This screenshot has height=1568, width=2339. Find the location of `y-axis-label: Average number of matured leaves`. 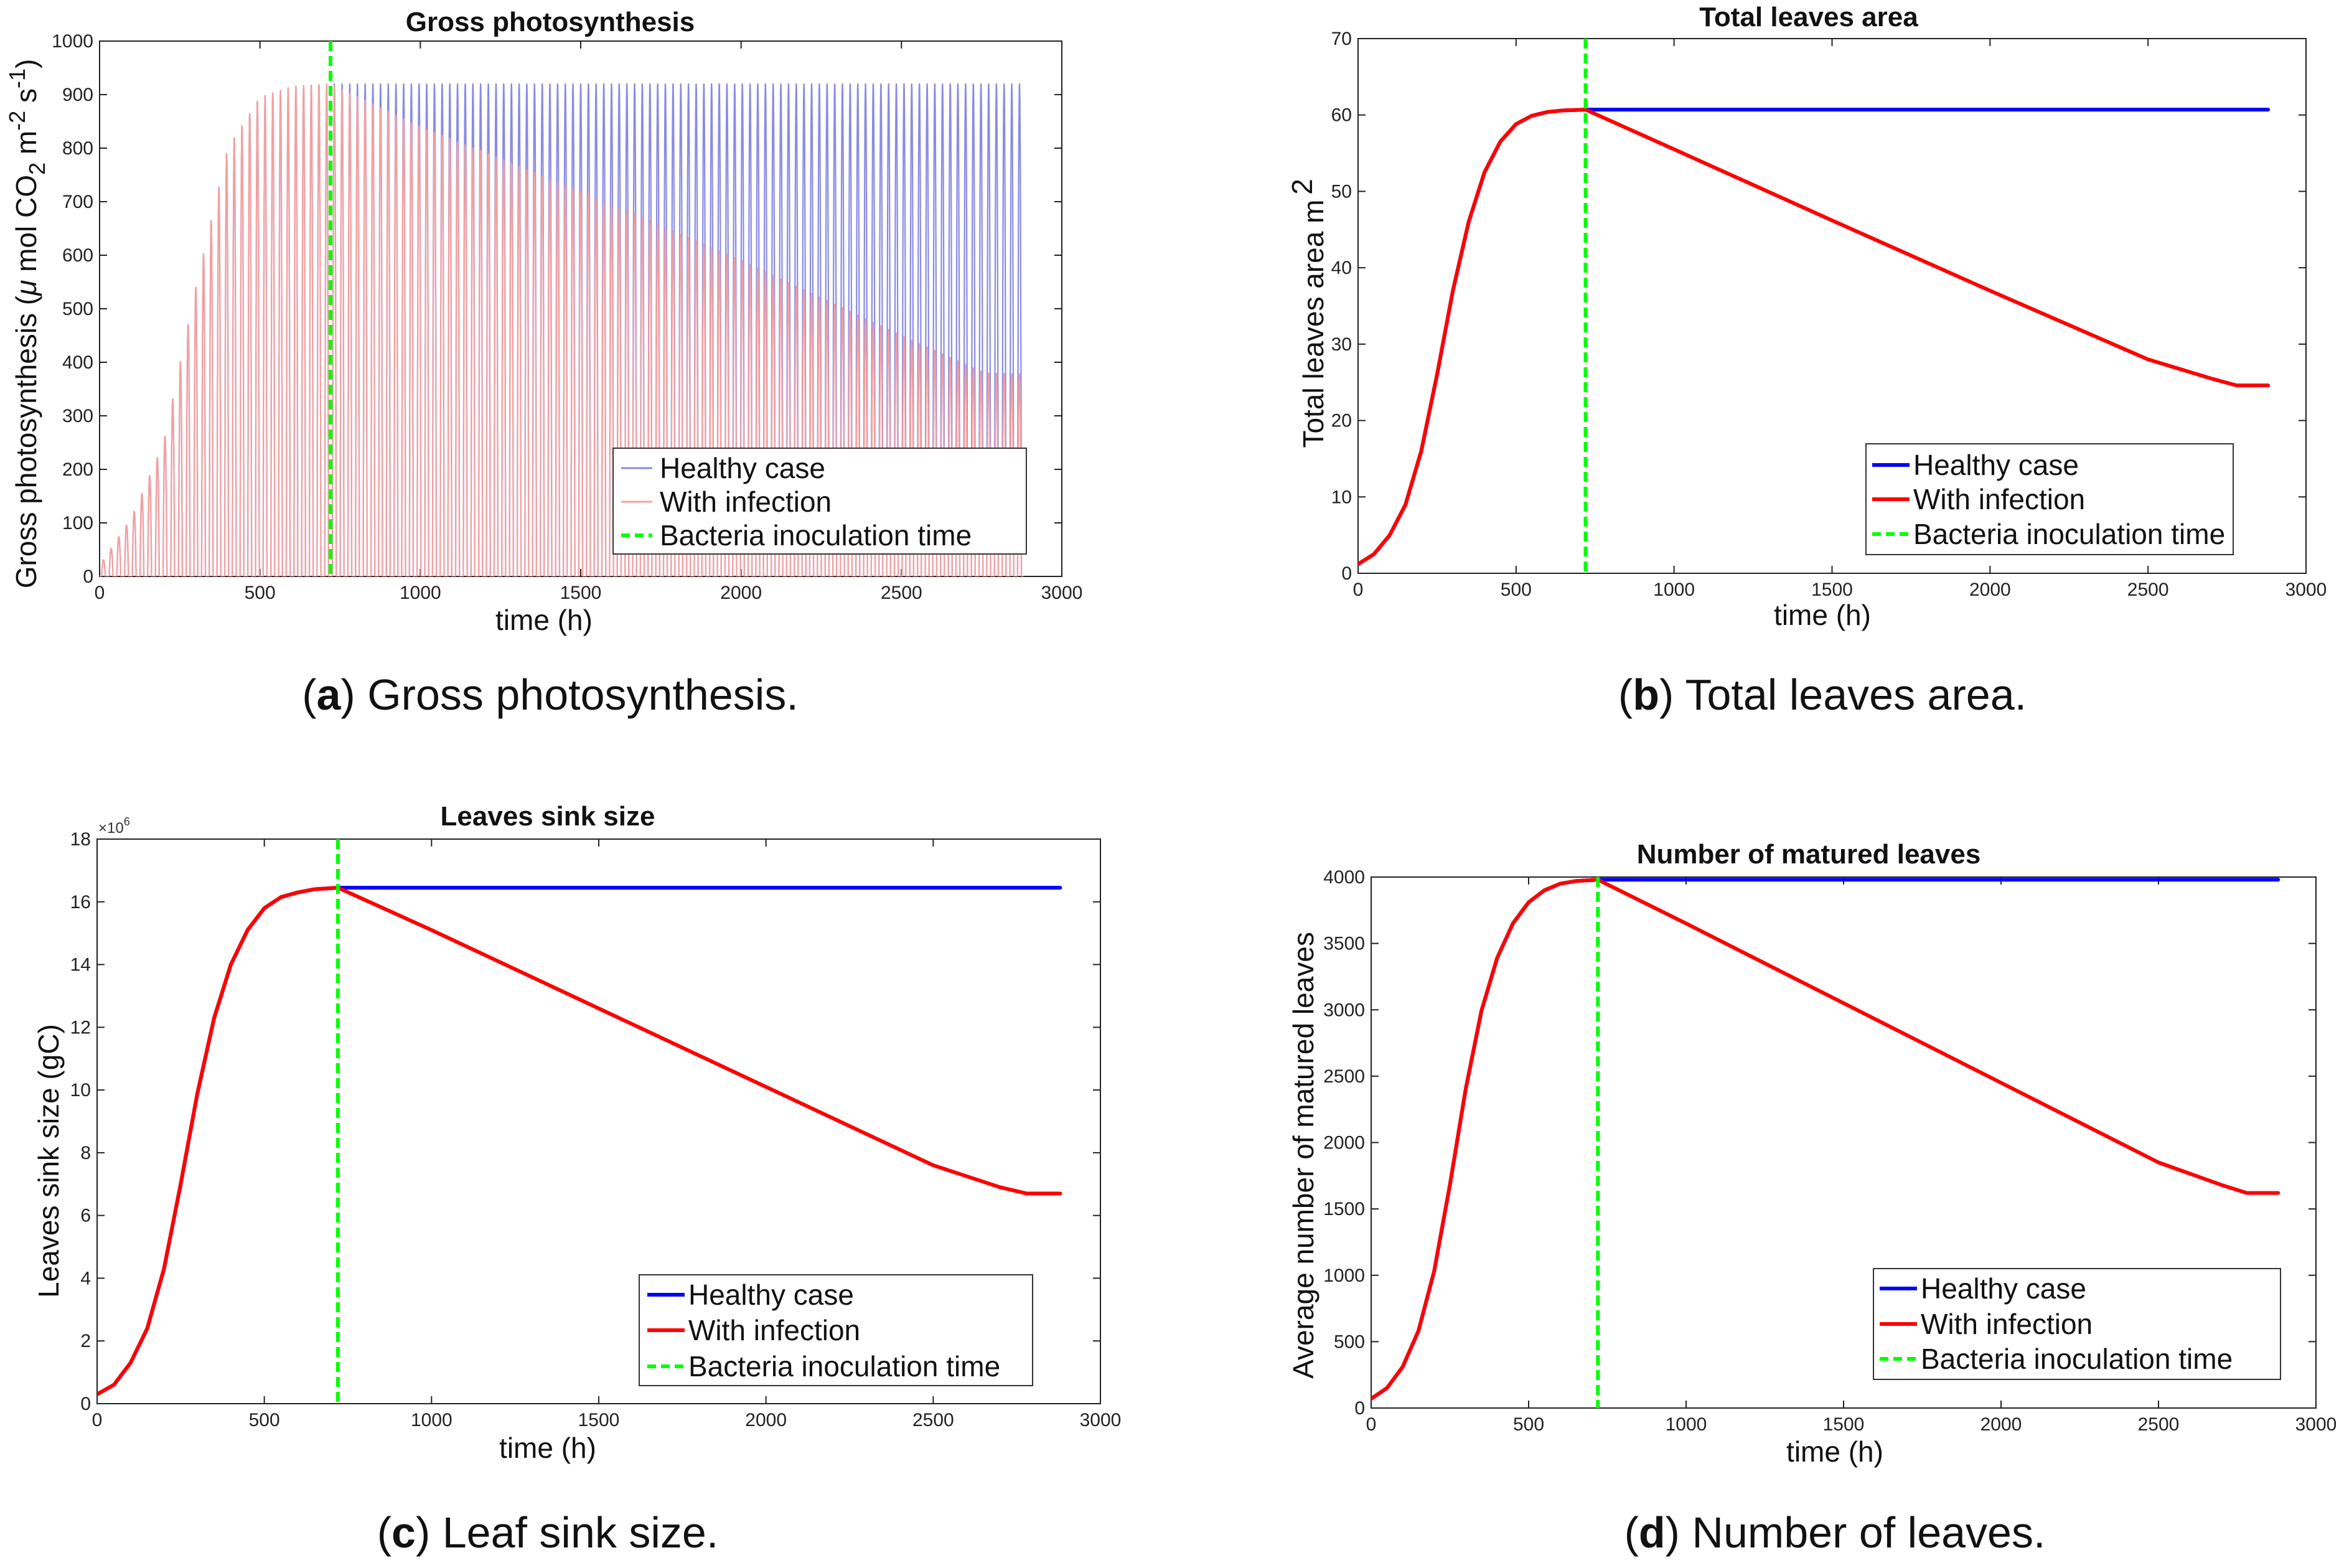

y-axis-label: Average number of matured leaves is located at coordinates (1303, 1155).